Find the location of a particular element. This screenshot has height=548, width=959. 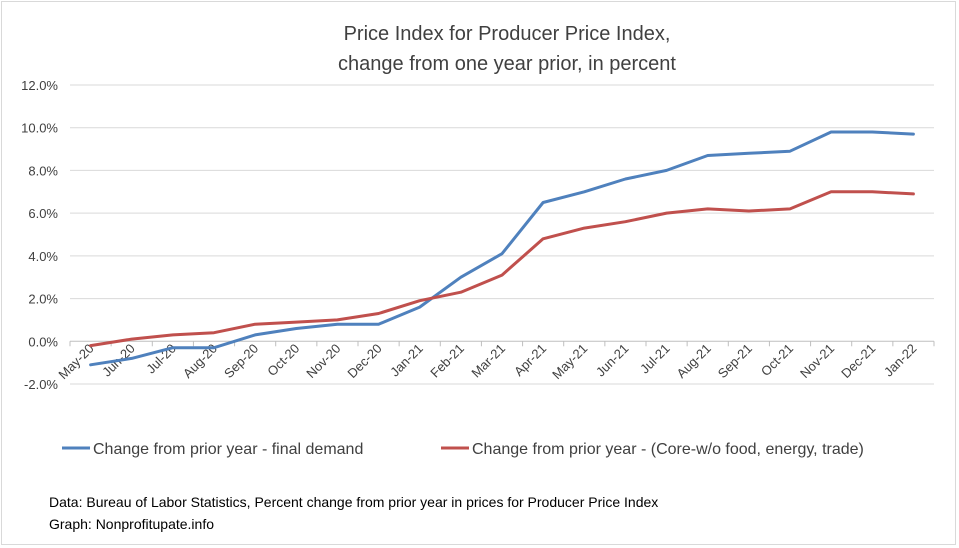

x-tick-label: Mar-21 is located at coordinates (488, 361).